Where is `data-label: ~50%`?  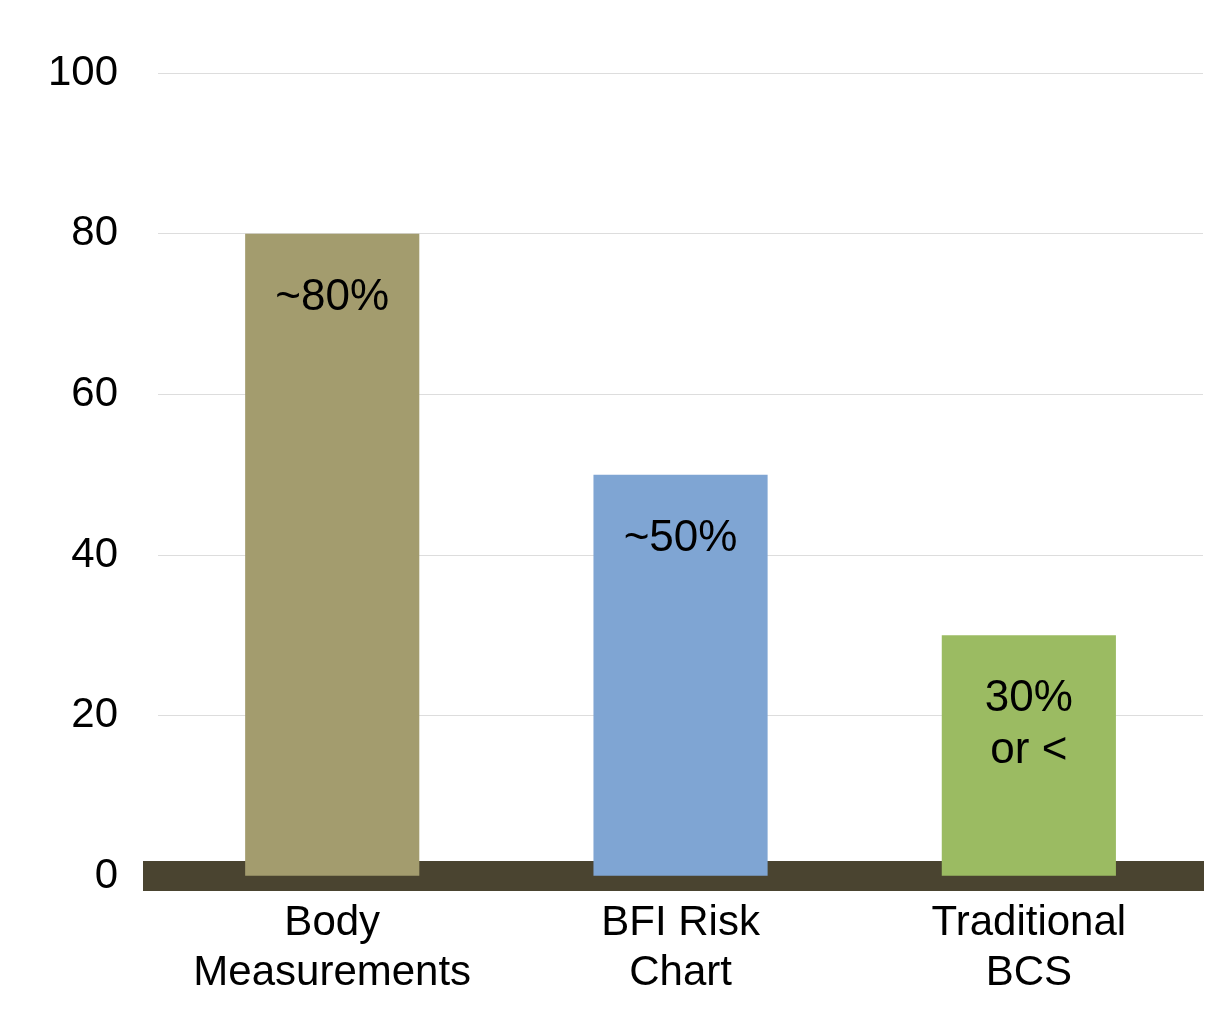
data-label: ~50% is located at coordinates (680, 535).